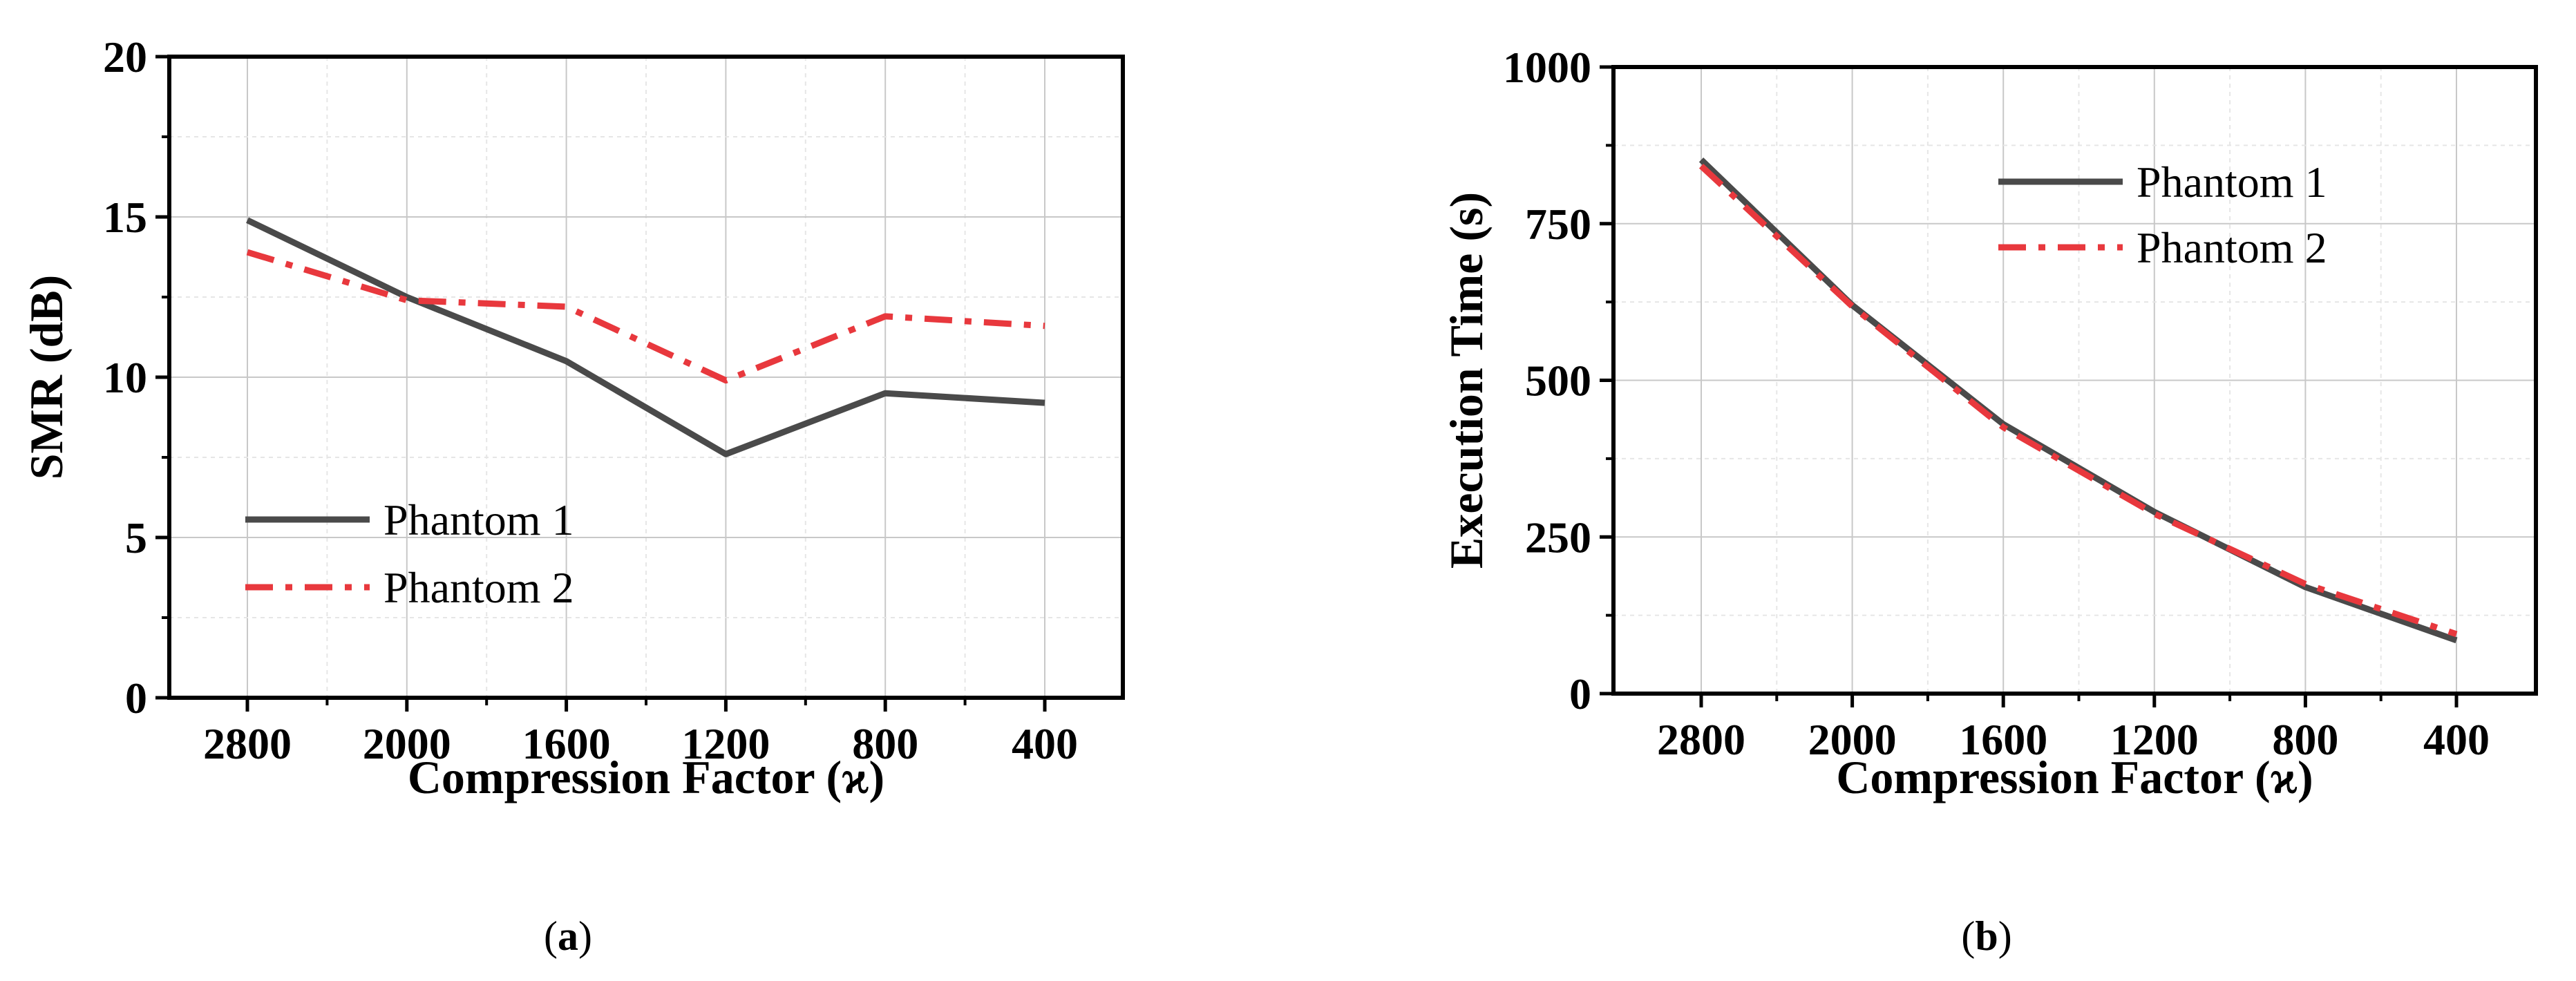 This screenshot has height=981, width=2576. What do you see at coordinates (1547, 67) in the screenshot?
I see `y-tick-label: 1000` at bounding box center [1547, 67].